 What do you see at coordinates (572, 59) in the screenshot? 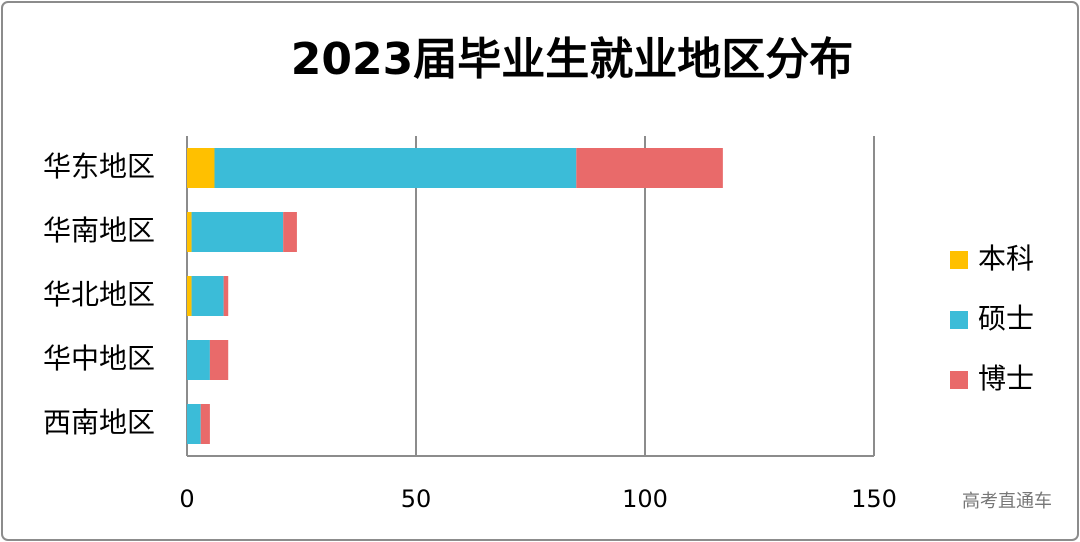
I see `chart-title: 2023届毕业生就业地区分布` at bounding box center [572, 59].